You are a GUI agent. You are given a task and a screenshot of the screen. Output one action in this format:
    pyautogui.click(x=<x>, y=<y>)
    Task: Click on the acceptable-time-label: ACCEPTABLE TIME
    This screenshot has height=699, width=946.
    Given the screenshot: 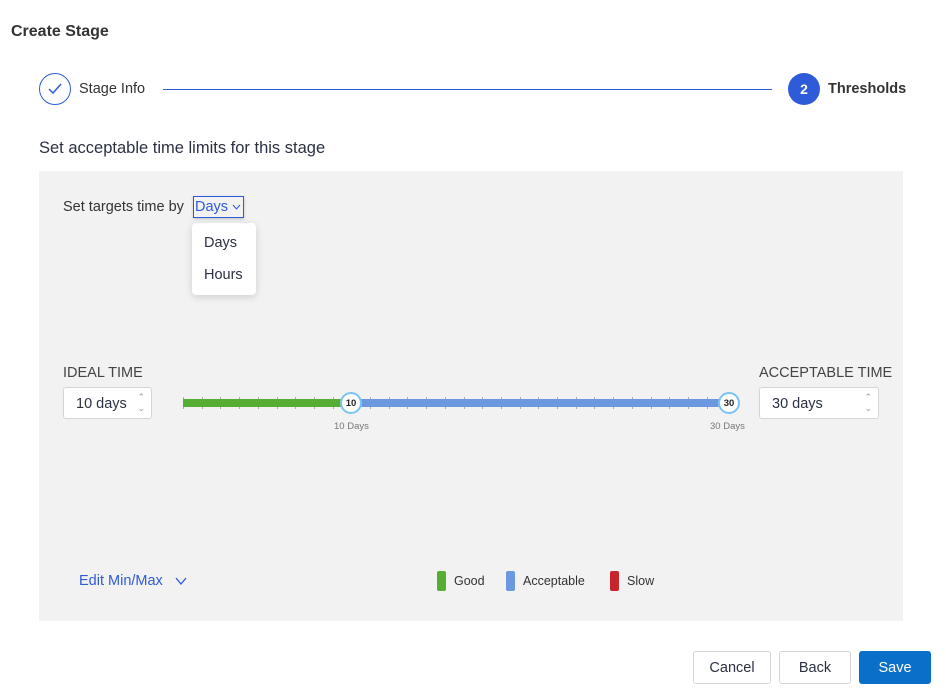 What is the action you would take?
    pyautogui.click(x=826, y=373)
    